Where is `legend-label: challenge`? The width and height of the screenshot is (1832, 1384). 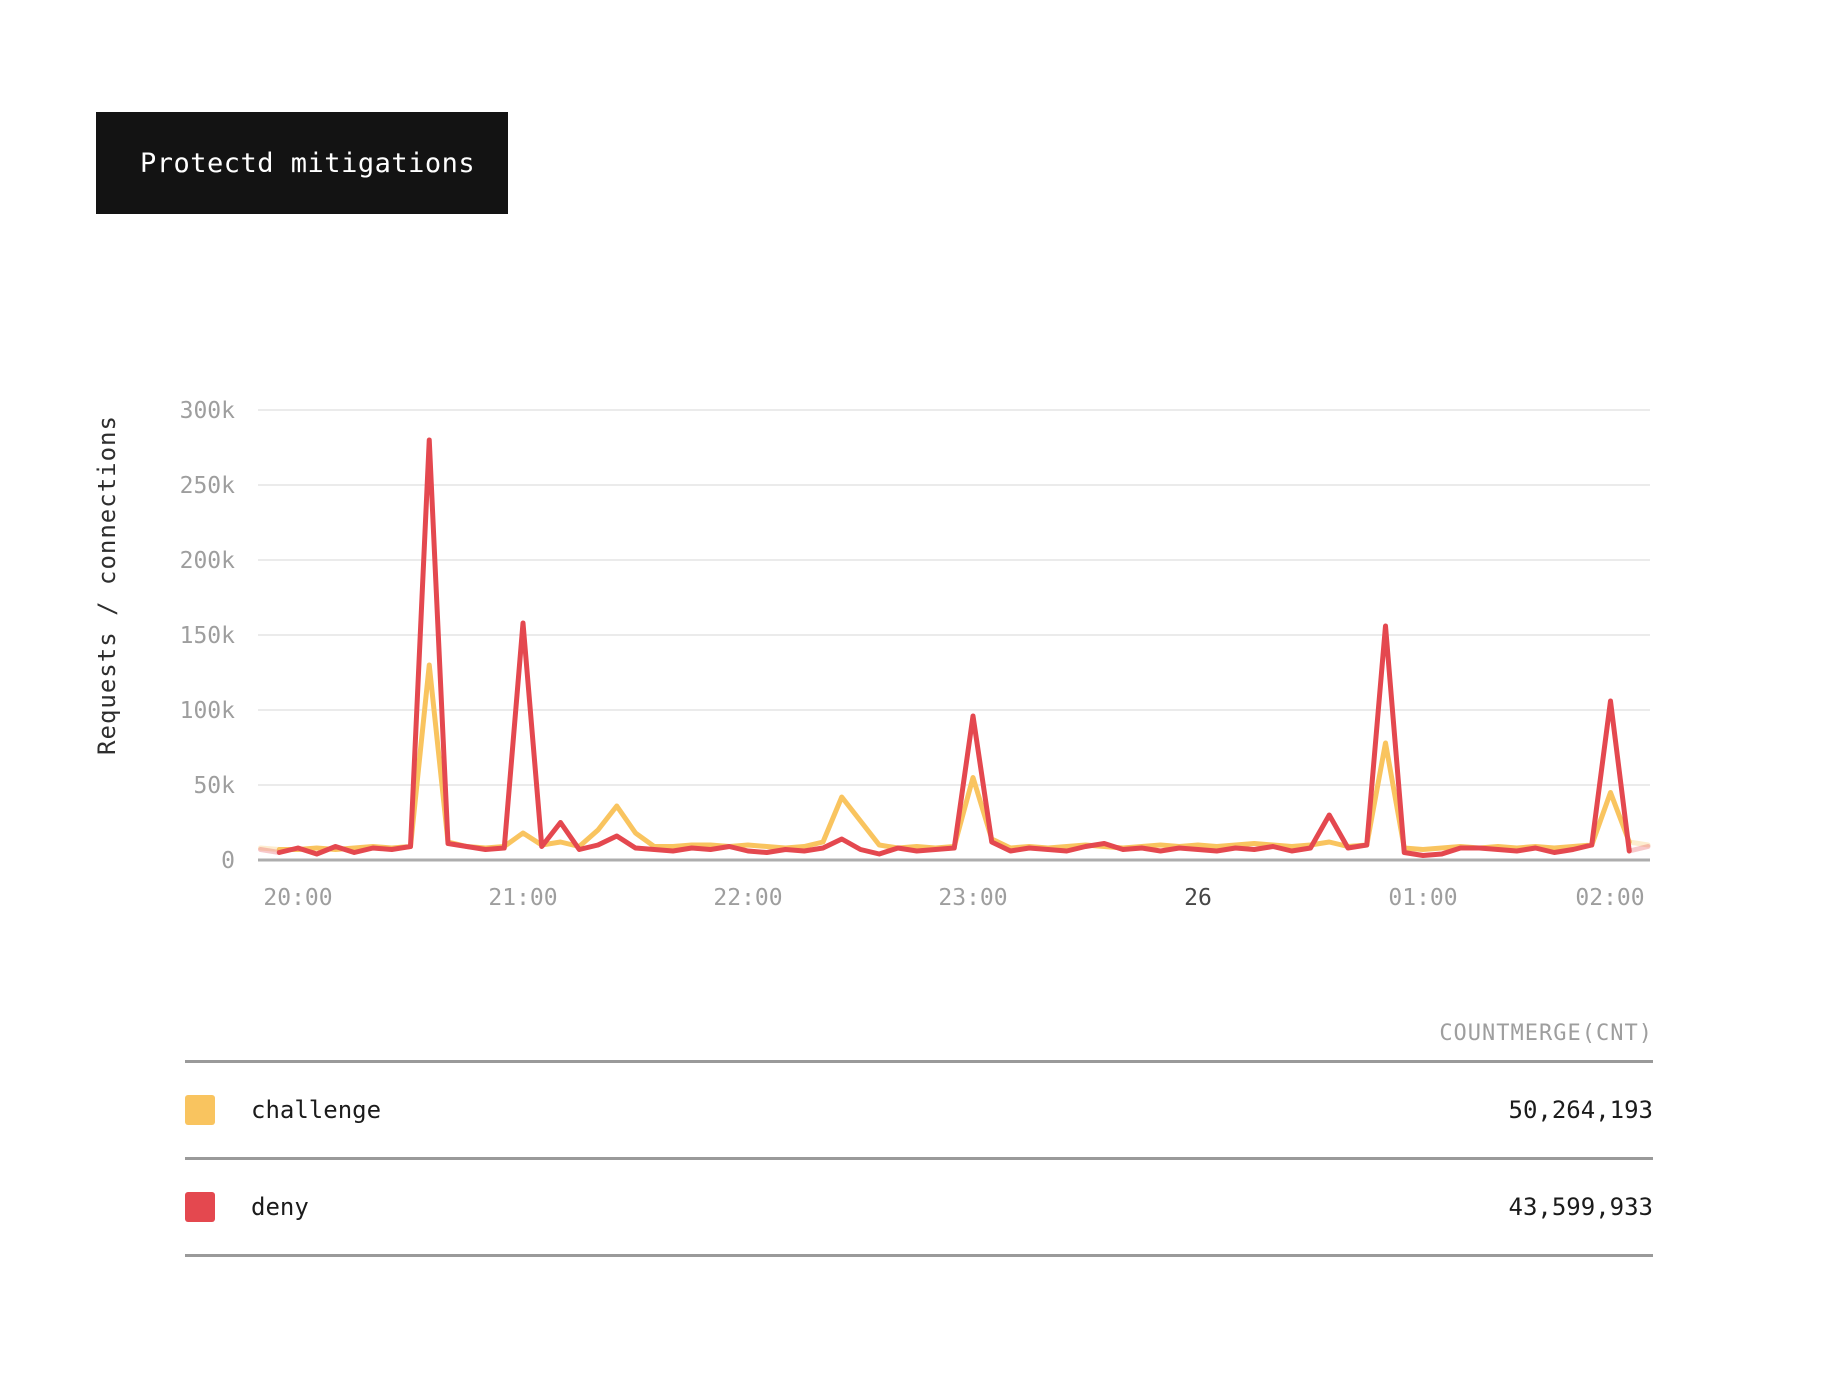 legend-label: challenge is located at coordinates (316, 1110).